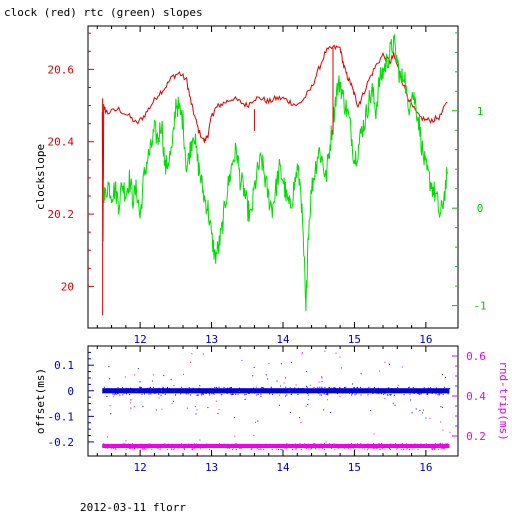 The image size is (512, 517). Describe the element at coordinates (40, 401) in the screenshot. I see `bottom-y-axis-label: offset(ms)` at that location.